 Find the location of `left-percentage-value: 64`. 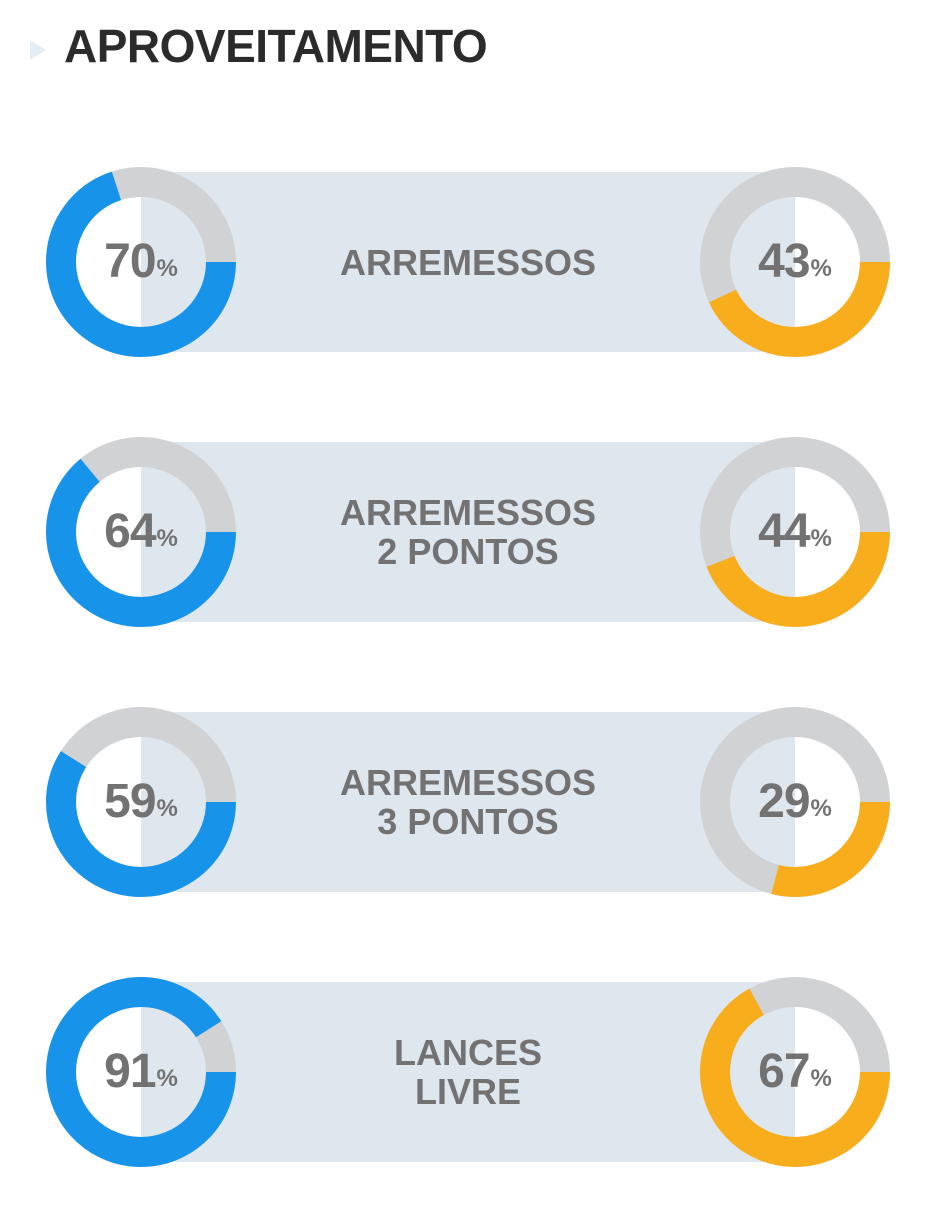

left-percentage-value: 64 is located at coordinates (130, 531).